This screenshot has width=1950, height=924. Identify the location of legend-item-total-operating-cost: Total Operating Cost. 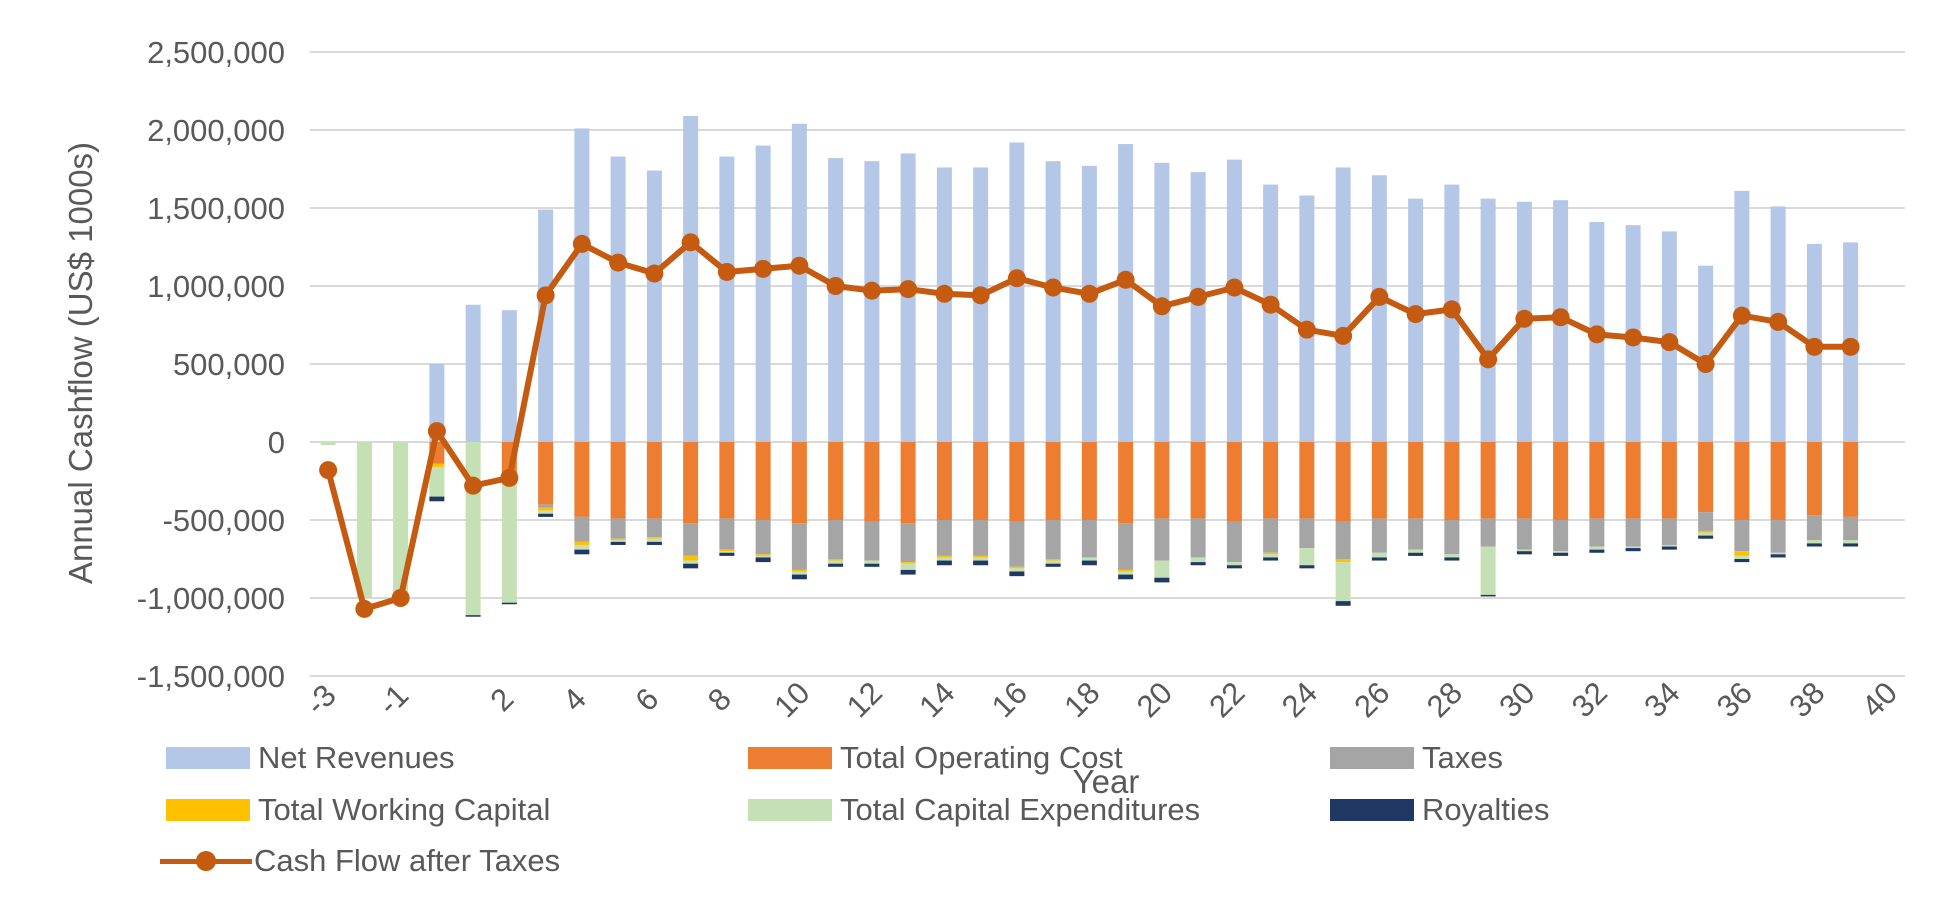
(935, 758).